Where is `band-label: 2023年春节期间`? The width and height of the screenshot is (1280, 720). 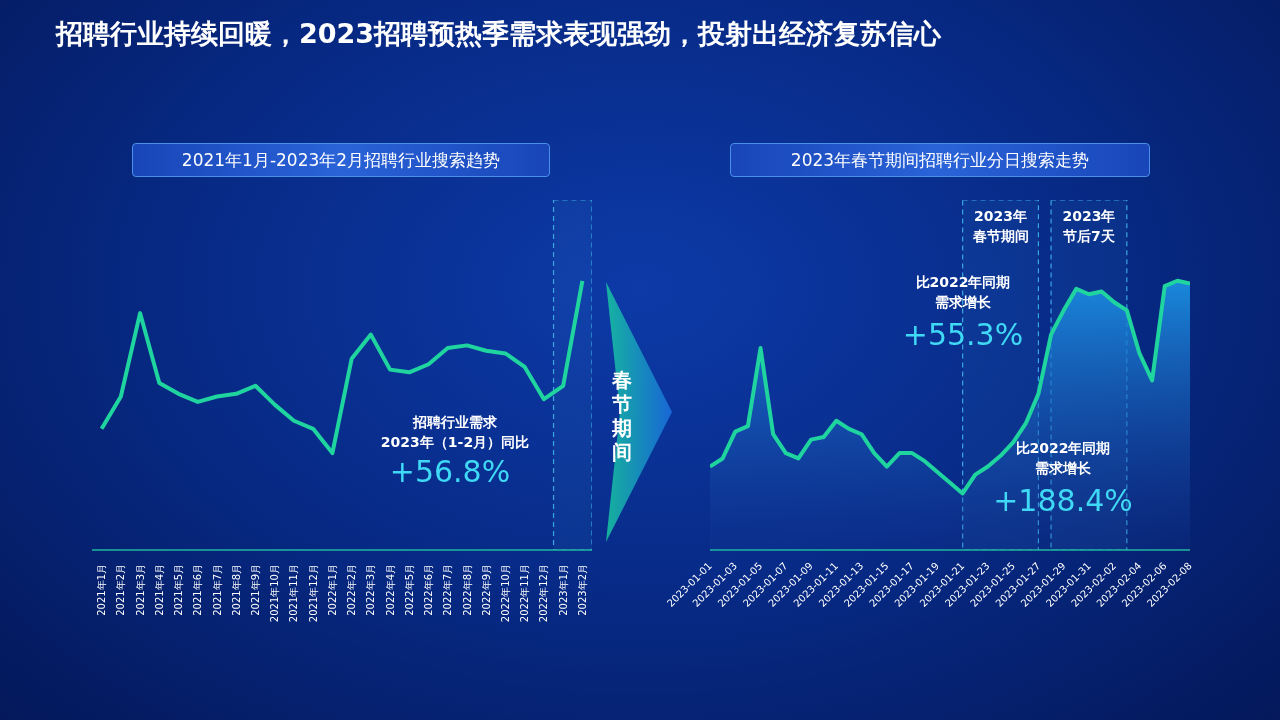 band-label: 2023年春节期间 is located at coordinates (1000, 226).